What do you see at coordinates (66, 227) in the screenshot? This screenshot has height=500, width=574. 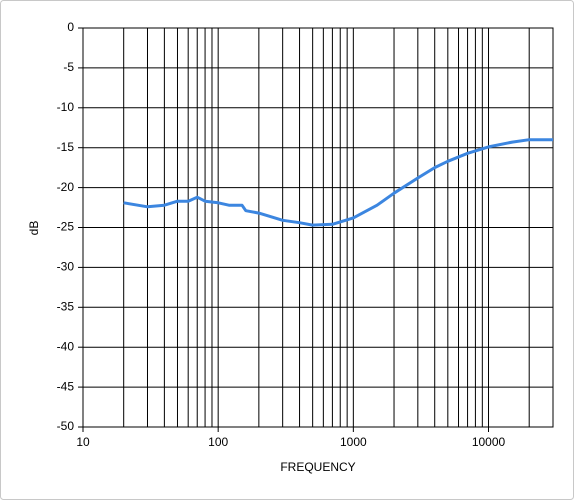 I see `y-tick-label: -25` at bounding box center [66, 227].